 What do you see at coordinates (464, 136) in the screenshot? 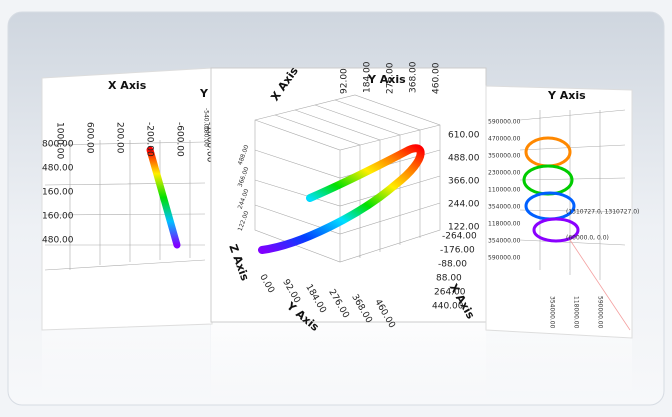
I see `tick-label: 610.00` at bounding box center [464, 136].